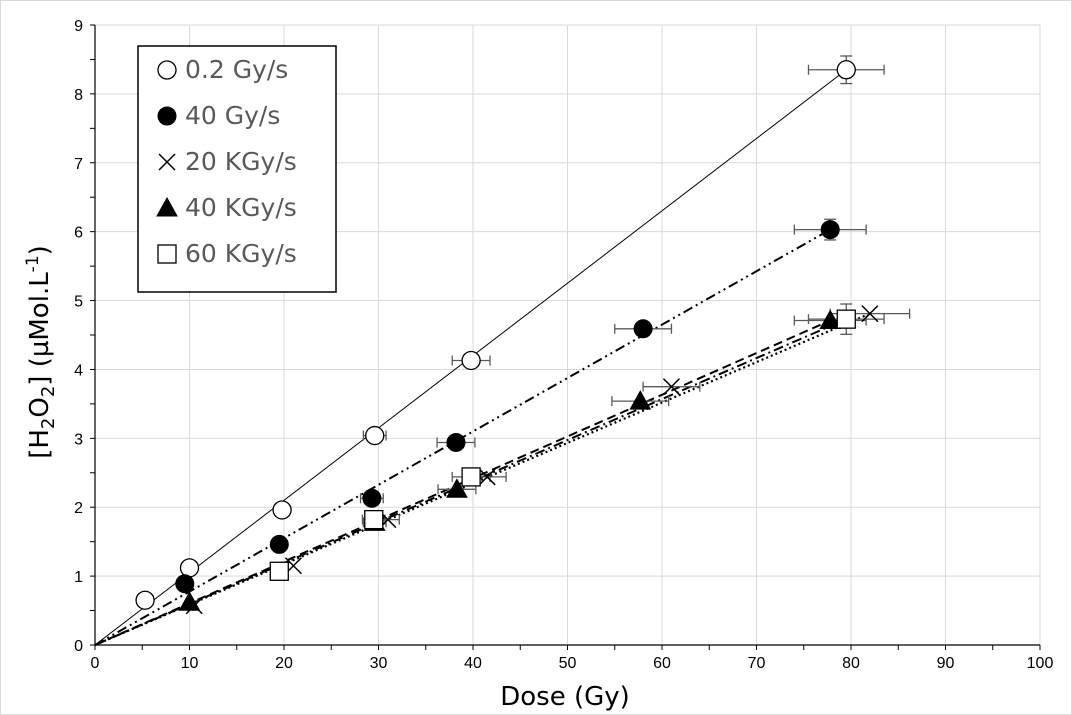 The image size is (1072, 715). I want to click on y-tick-label: 4, so click(78, 370).